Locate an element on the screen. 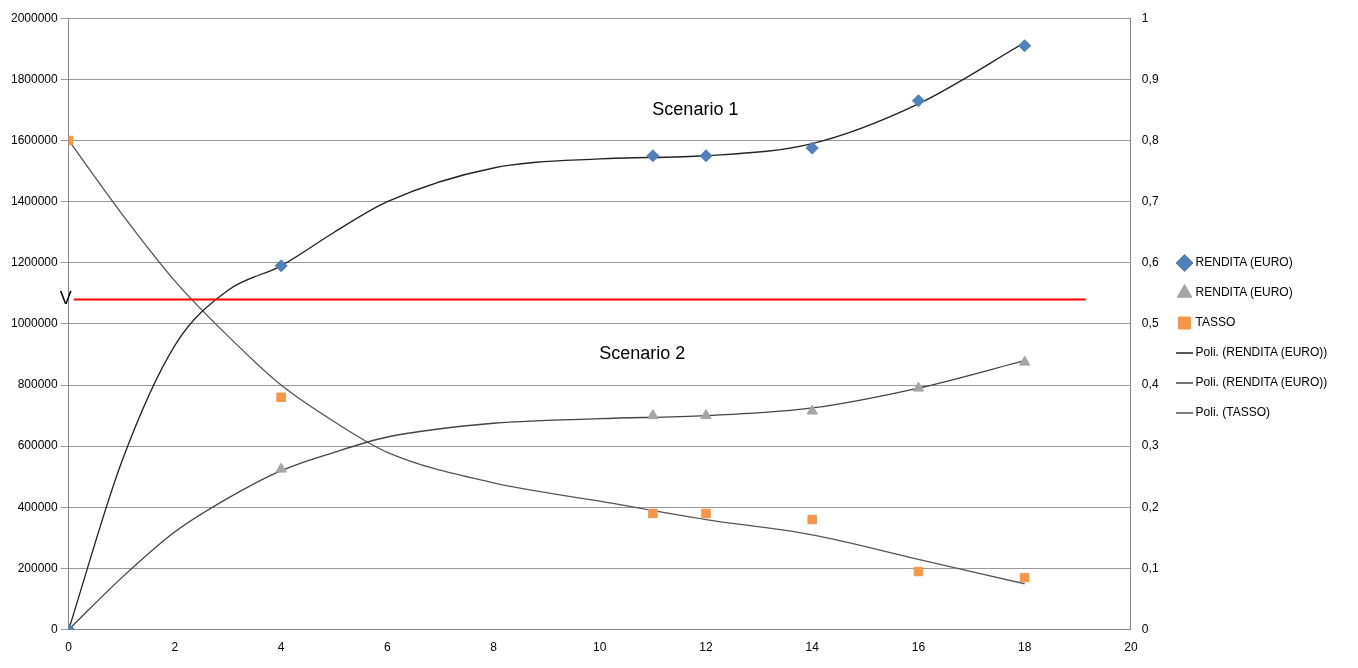 The width and height of the screenshot is (1358, 668). y-tick-label: 1800000 is located at coordinates (35, 78).